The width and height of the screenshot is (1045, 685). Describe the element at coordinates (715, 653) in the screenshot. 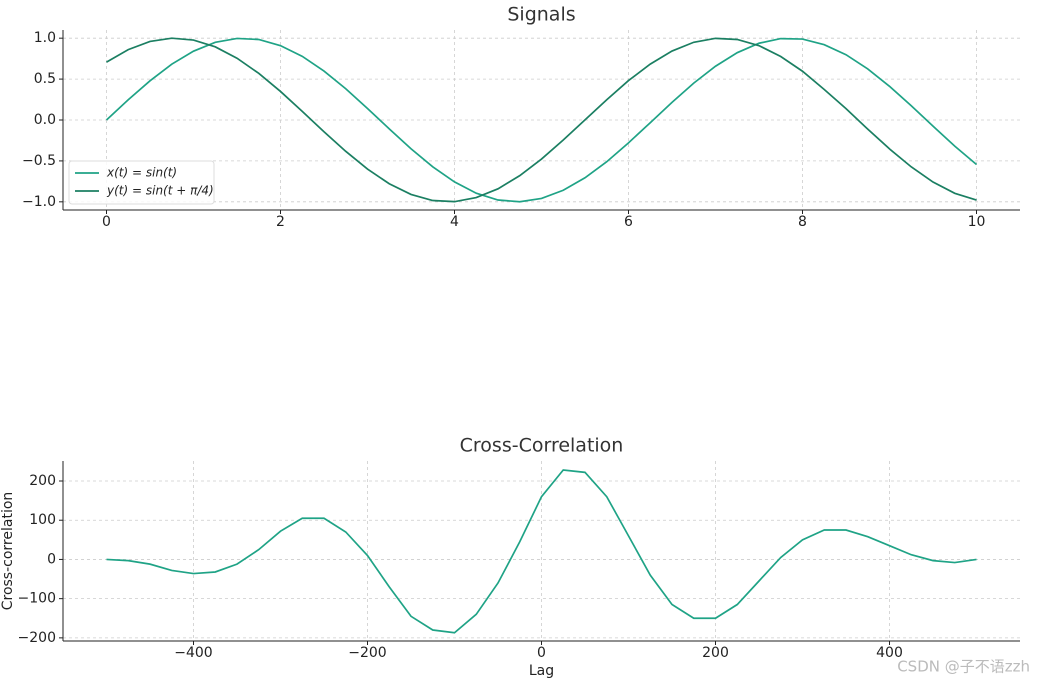

I see `x-tick-label: 200` at that location.